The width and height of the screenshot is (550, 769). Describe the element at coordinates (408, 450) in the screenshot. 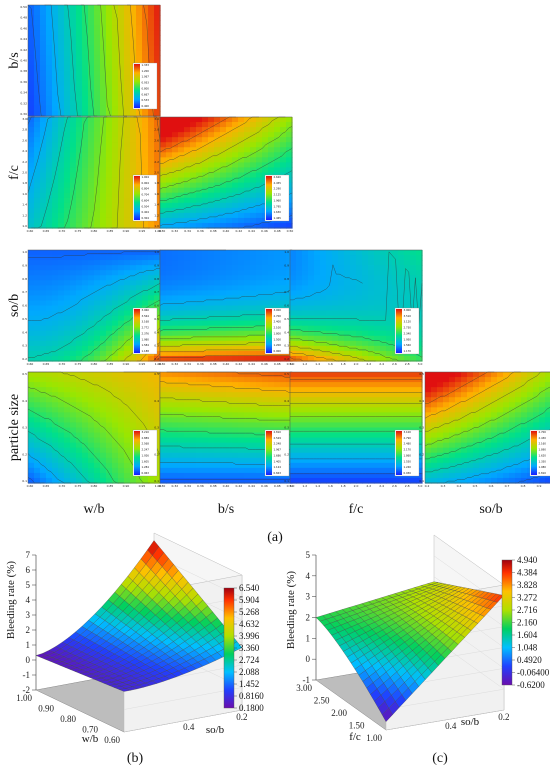

I see `colorbar-tick: 2.170` at that location.